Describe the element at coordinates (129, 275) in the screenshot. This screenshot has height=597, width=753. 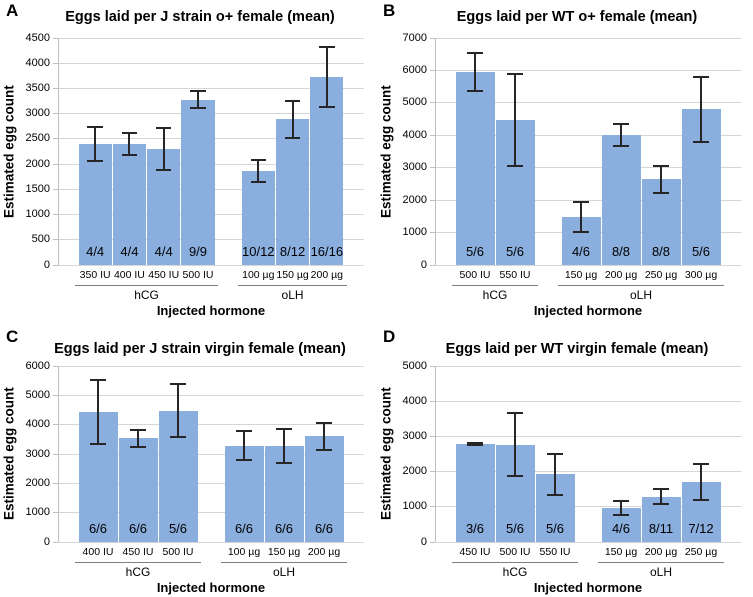
I see `x-category-label: 400 IU` at that location.